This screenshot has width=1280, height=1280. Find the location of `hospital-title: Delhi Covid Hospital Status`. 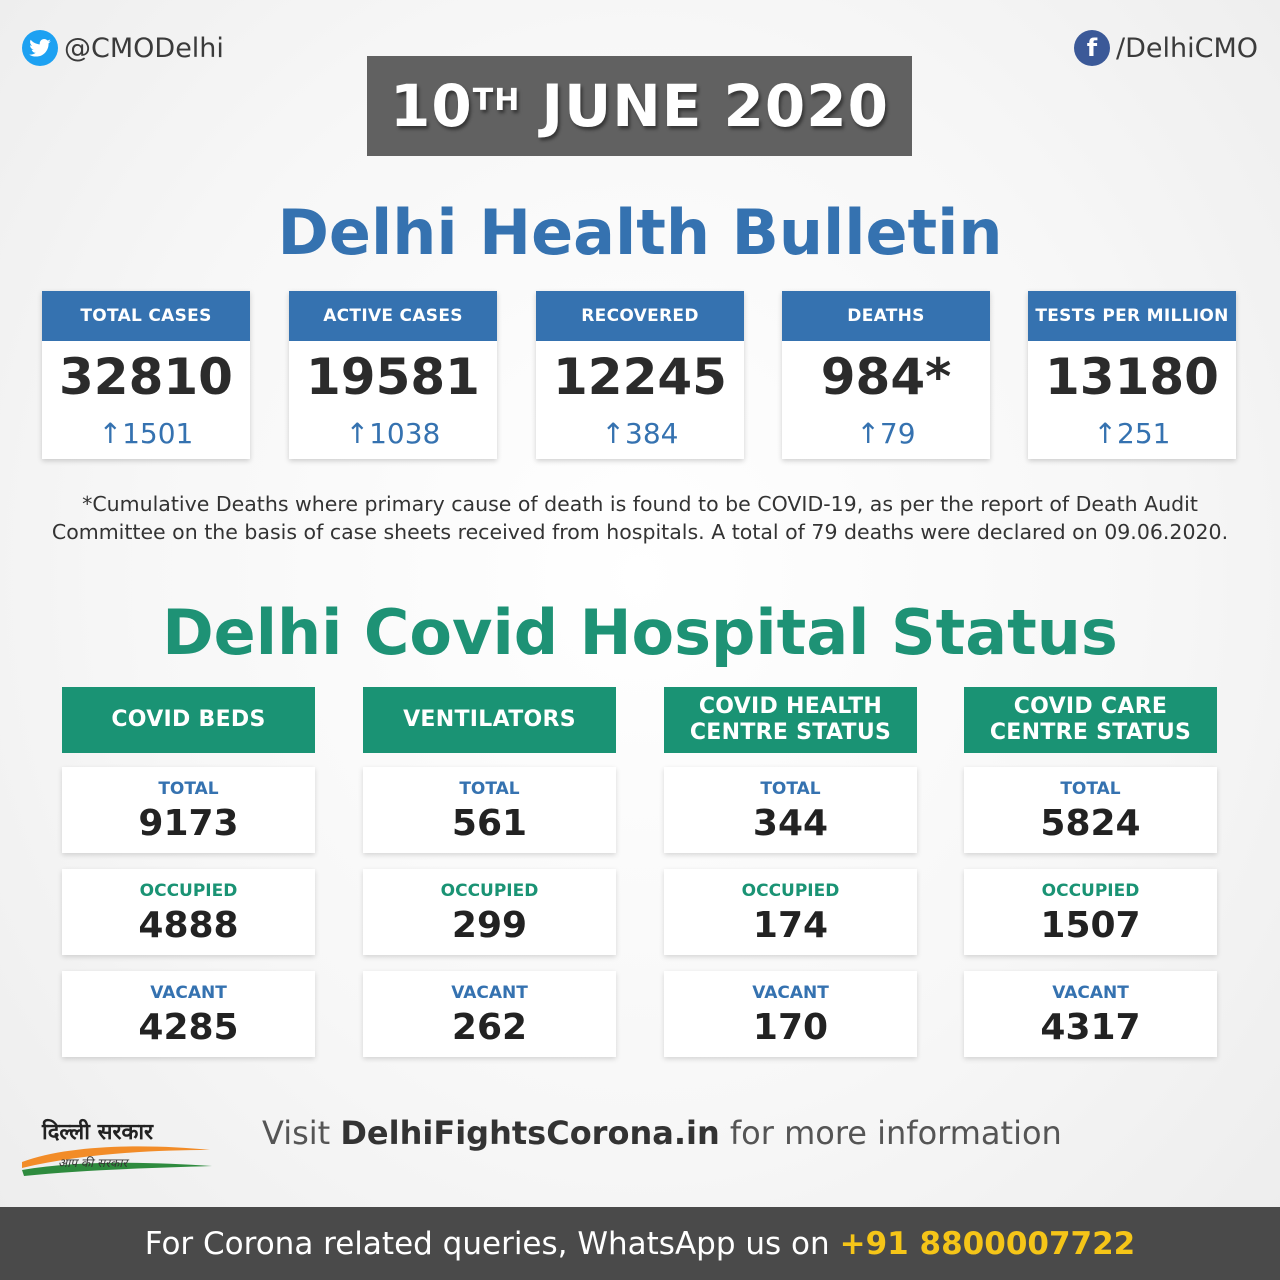

hospital-title: Delhi Covid Hospital Status is located at coordinates (640, 632).